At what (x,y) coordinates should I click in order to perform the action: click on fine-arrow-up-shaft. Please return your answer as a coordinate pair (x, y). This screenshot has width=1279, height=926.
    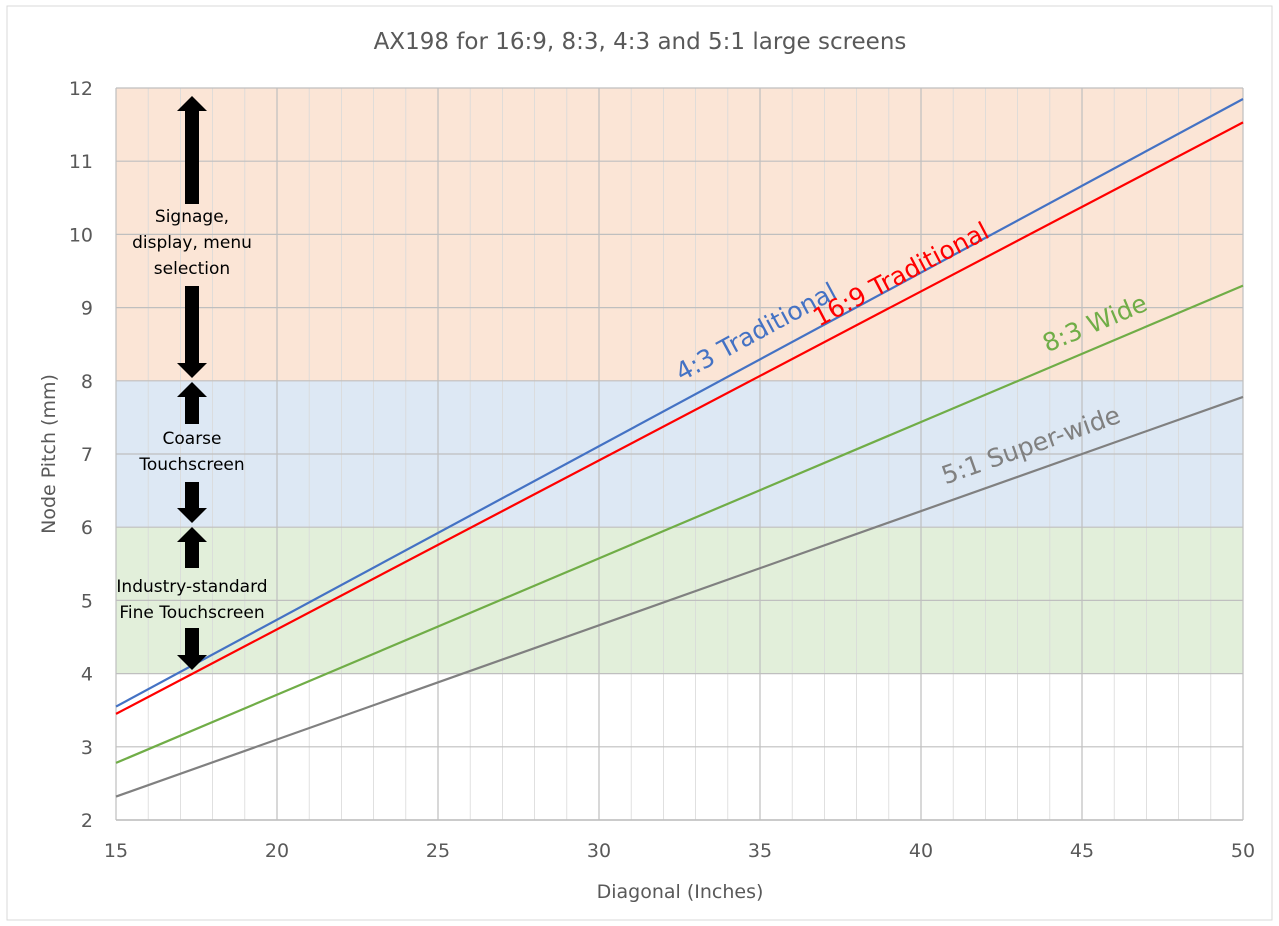
    Looking at the image, I should click on (192, 554).